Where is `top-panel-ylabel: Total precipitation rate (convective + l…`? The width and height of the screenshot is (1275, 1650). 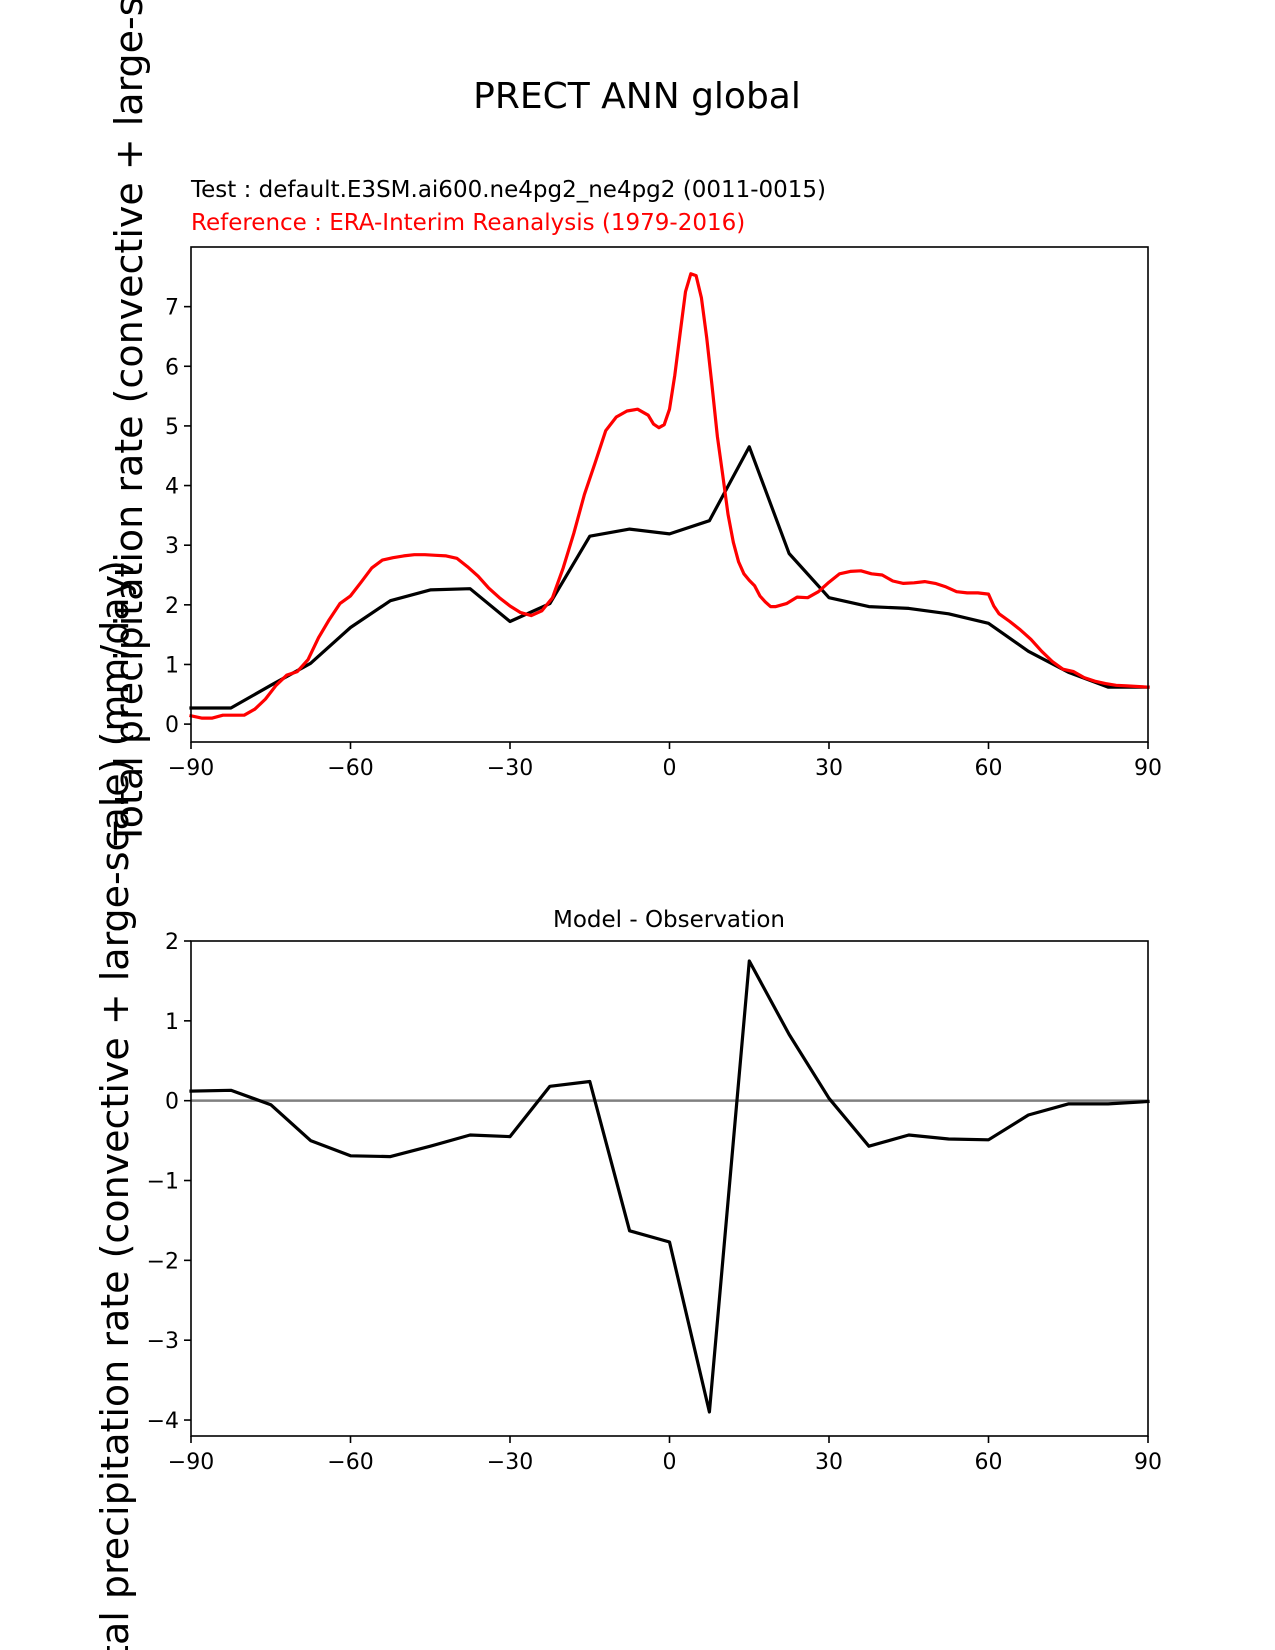
top-panel-ylabel: Total precipitation rate (convective + l… is located at coordinates (129, 423).